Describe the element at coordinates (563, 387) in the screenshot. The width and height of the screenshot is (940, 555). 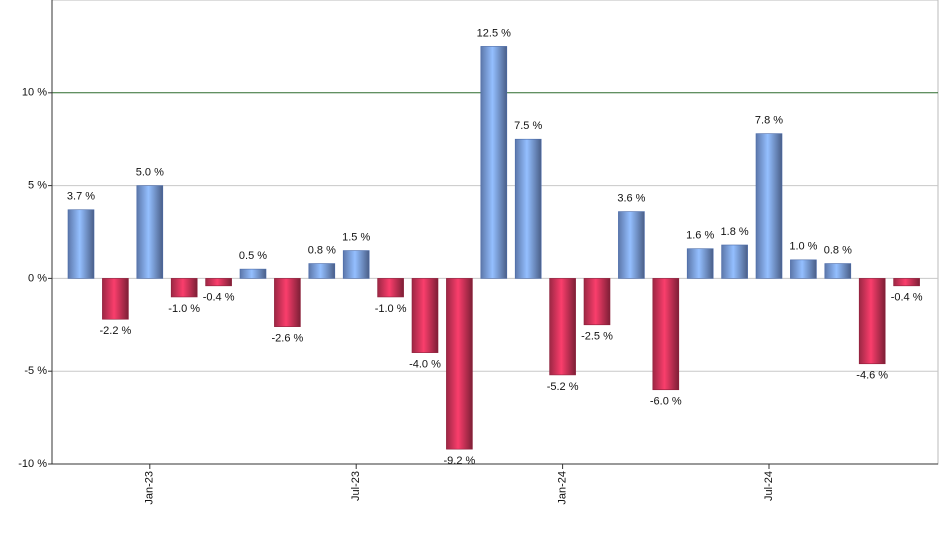
I see `value-label: -5.2 %` at that location.